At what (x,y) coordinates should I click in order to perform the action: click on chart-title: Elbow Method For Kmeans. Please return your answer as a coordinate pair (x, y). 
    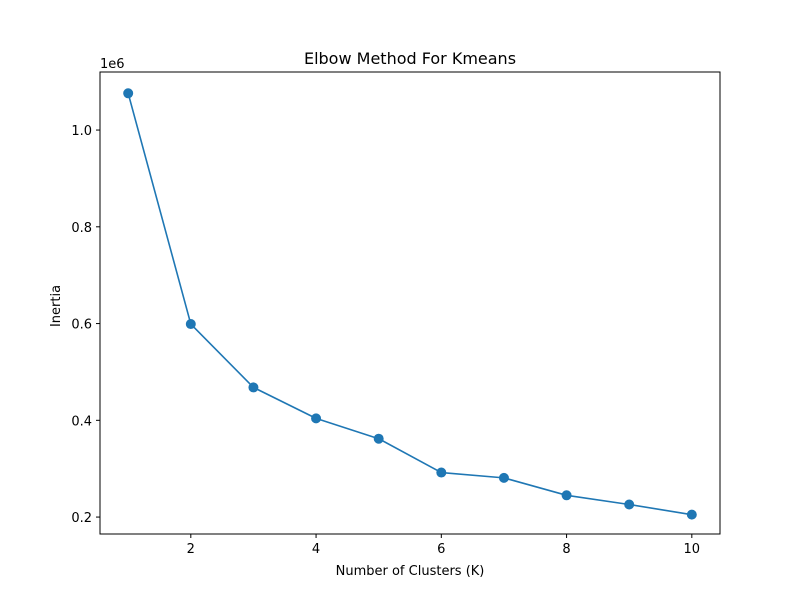
    Looking at the image, I should click on (410, 58).